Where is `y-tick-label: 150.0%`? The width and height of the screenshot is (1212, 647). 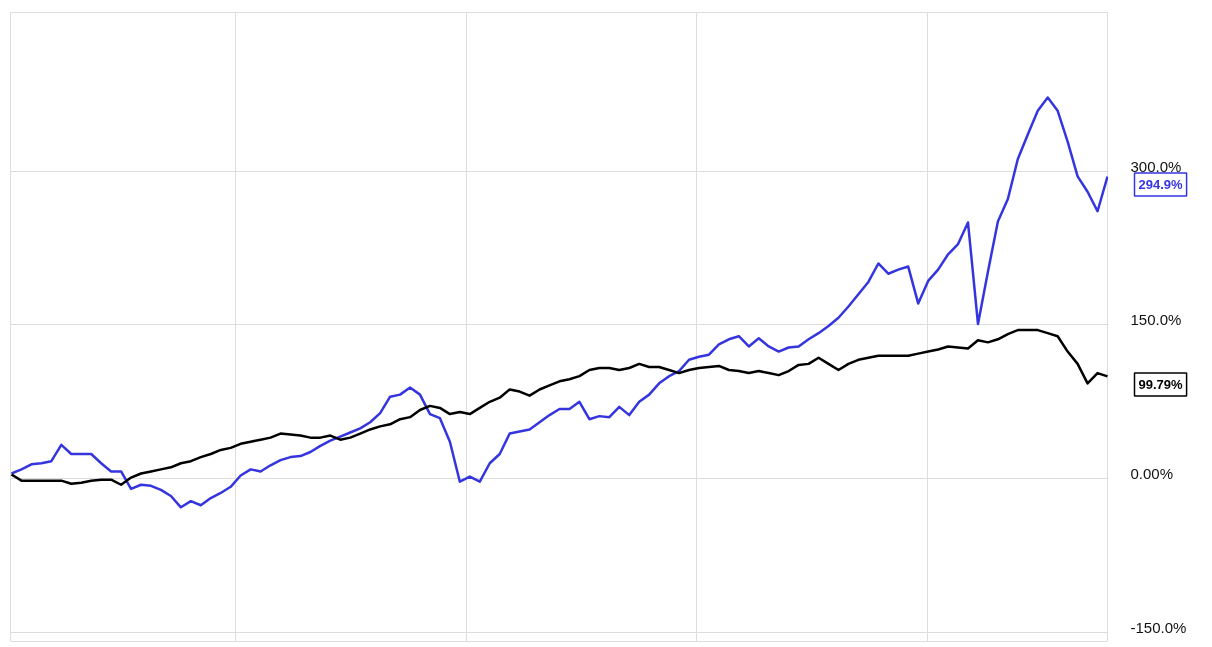
y-tick-label: 150.0% is located at coordinates (1156, 320).